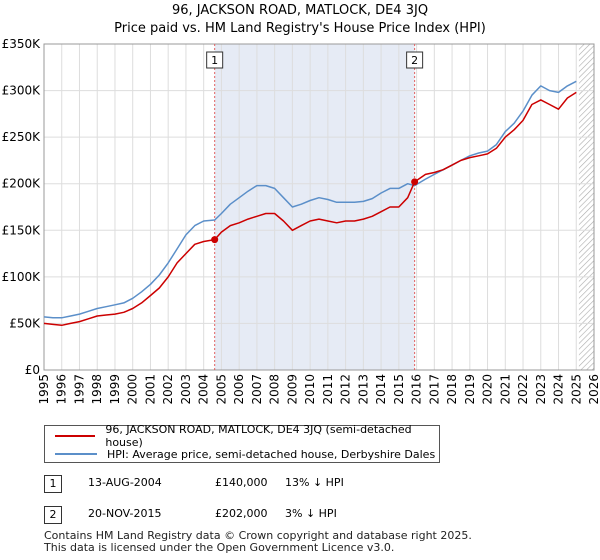  Describe the element at coordinates (22, 184) in the screenshot. I see `y-tick-label: £200K` at that location.